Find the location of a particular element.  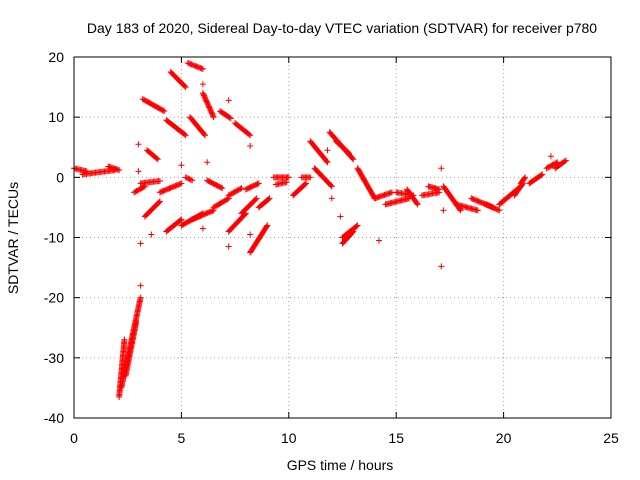

y-tick-label: -10 is located at coordinates (54, 238).